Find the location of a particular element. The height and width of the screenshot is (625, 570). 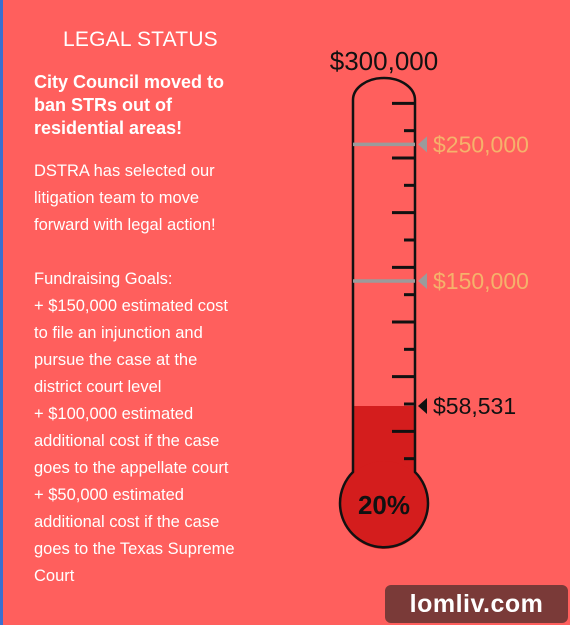

goals-line: goes to the appellate court is located at coordinates (131, 468).